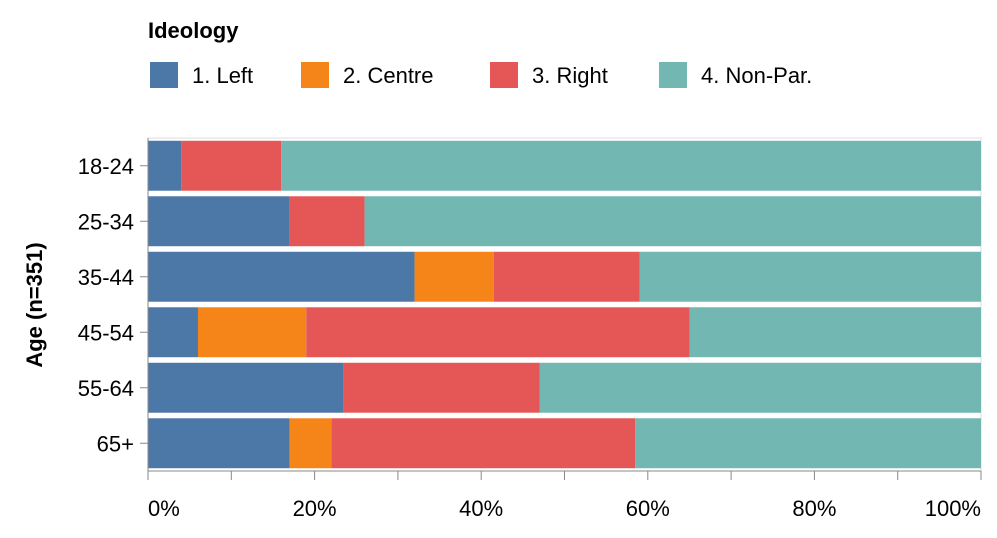  I want to click on legend-title: Ideology, so click(193, 30).